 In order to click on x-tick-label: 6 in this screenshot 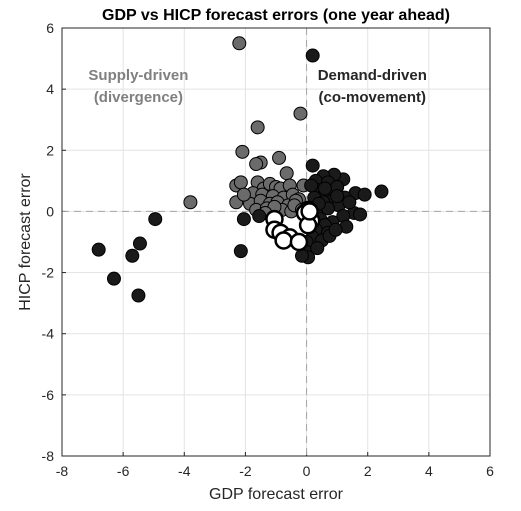, I will do `click(490, 471)`.